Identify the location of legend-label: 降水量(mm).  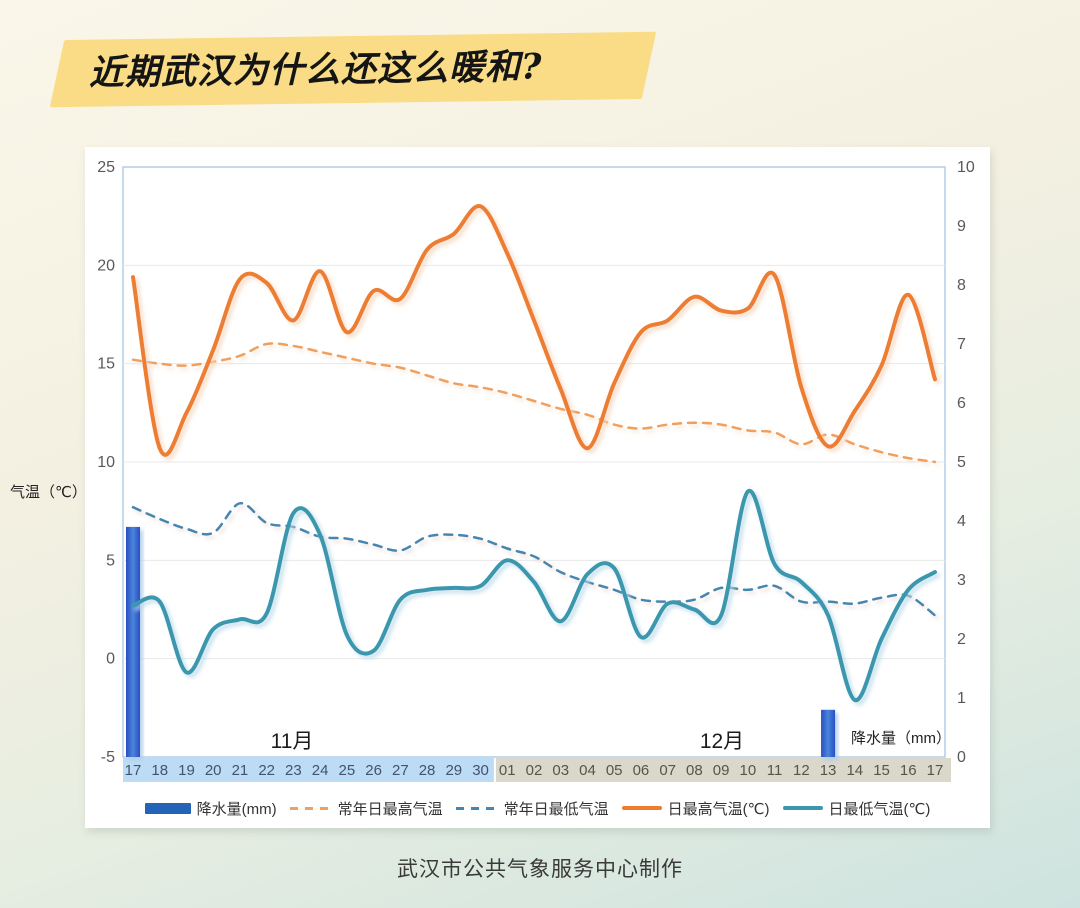
(236, 809).